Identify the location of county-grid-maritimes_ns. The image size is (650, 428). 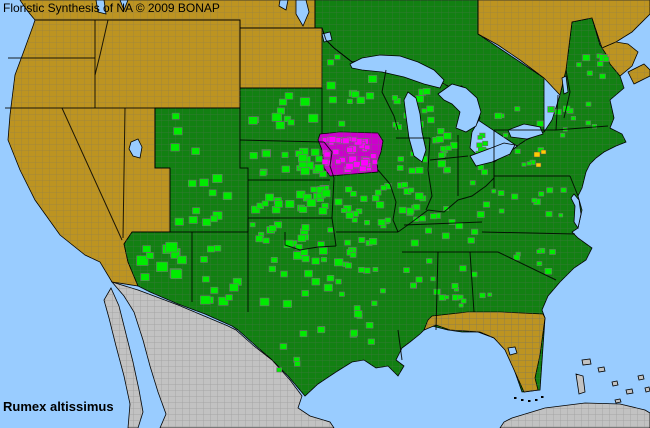
(639, 74).